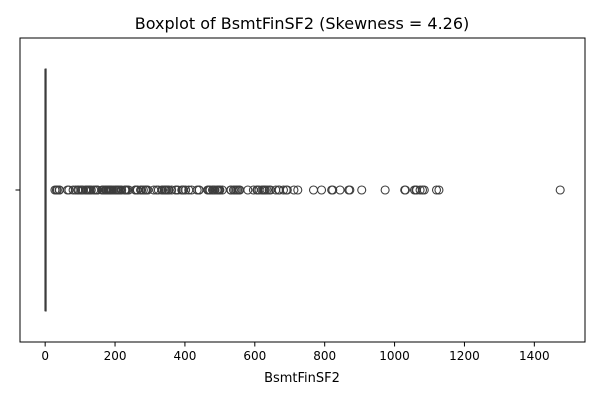 Image resolution: width=600 pixels, height=405 pixels. Describe the element at coordinates (324, 356) in the screenshot. I see `x-tick-label: 800` at that location.